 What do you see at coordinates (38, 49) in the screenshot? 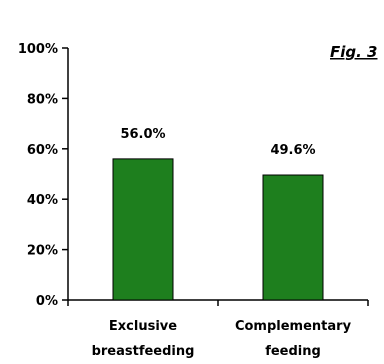
I see `y-tick-label: 100%` at bounding box center [38, 49].